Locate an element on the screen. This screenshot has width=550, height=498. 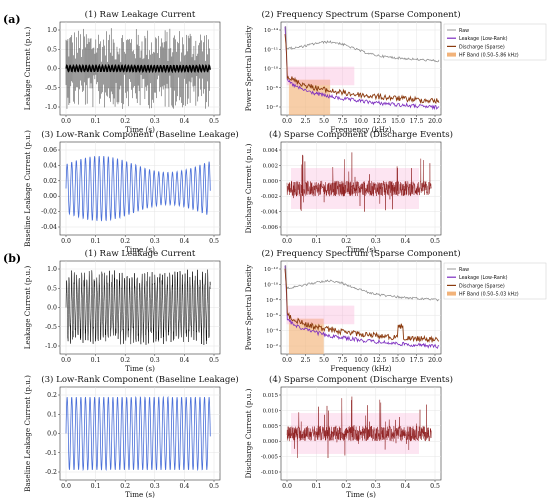
s0-p2-ylabel: Baseline Leakage Current (p.u.) is located at coordinates (27, 188).